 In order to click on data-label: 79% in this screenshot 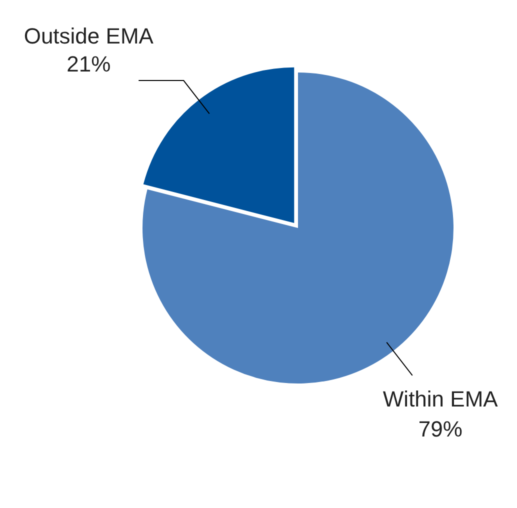, I will do `click(440, 429)`.